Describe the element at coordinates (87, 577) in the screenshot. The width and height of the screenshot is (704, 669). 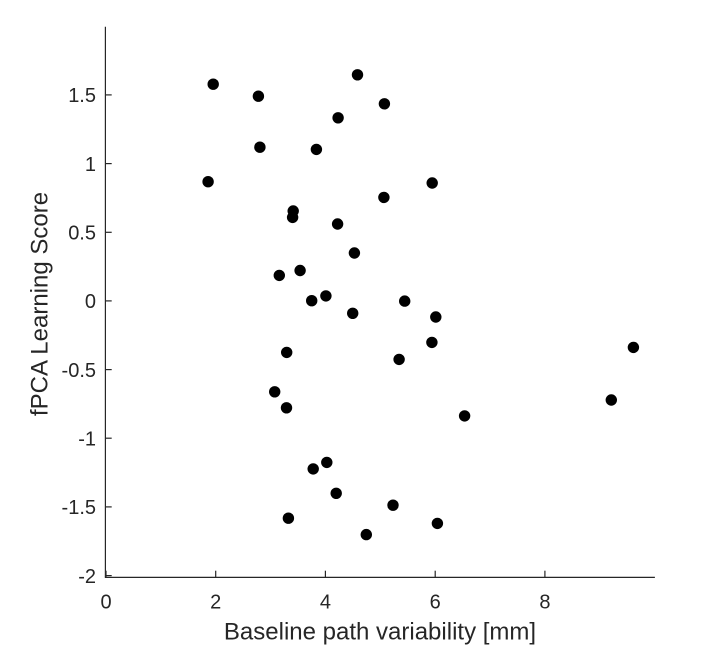
I see `svg-text: -2` at that location.